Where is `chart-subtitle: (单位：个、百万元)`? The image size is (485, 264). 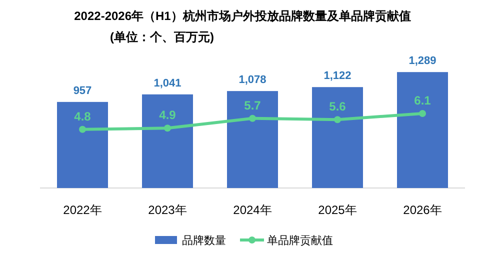
chart-subtitle: (单位：个、百万元) is located at coordinates (162, 37).